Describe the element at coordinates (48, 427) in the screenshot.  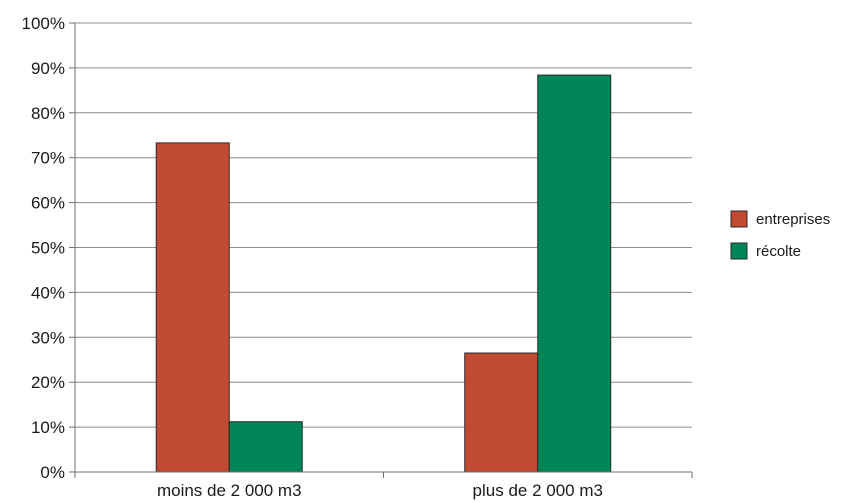
I see `y-tick-label: 10%` at that location.